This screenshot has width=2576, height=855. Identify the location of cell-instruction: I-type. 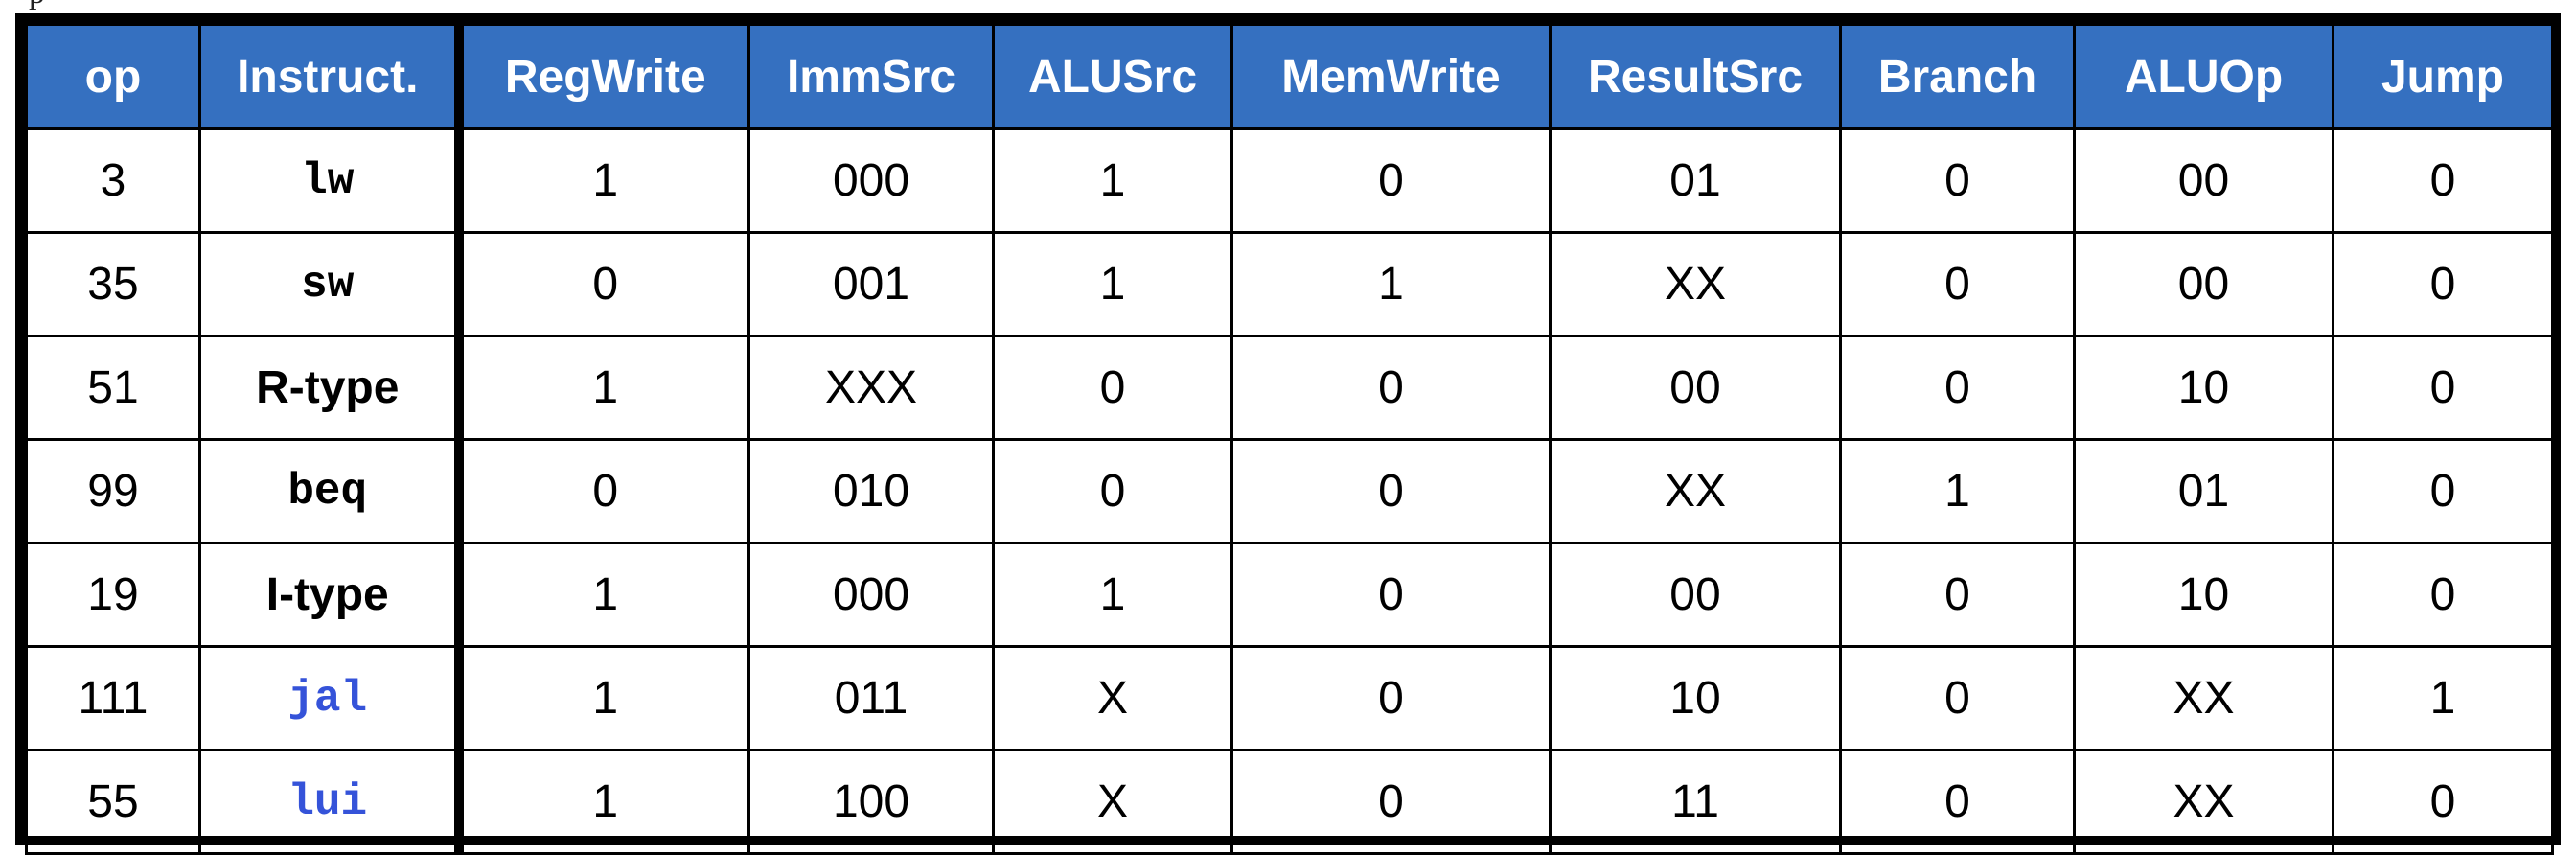
(331, 595).